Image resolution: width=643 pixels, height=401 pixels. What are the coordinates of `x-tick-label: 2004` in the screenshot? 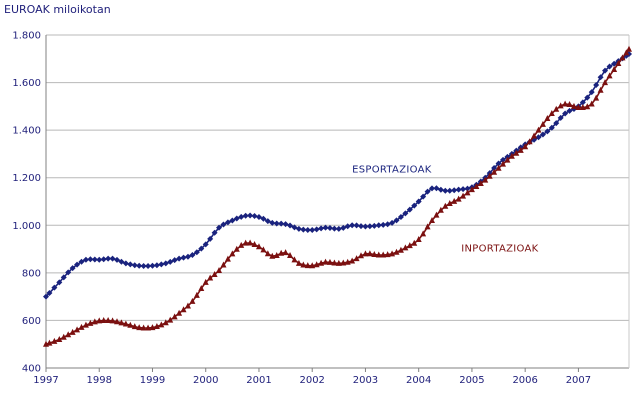 It's located at (418, 380).